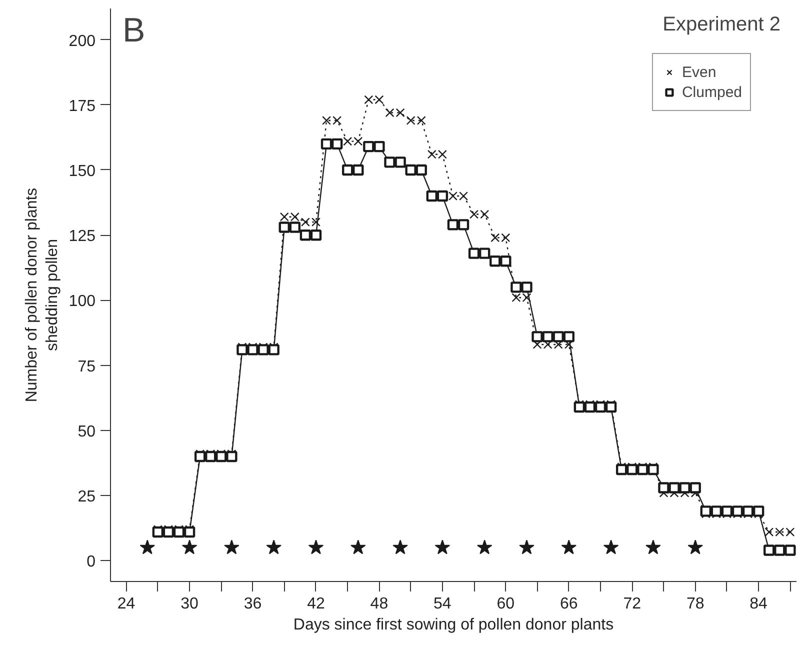  Describe the element at coordinates (759, 604) in the screenshot. I see `x-tick-label: 84` at that location.